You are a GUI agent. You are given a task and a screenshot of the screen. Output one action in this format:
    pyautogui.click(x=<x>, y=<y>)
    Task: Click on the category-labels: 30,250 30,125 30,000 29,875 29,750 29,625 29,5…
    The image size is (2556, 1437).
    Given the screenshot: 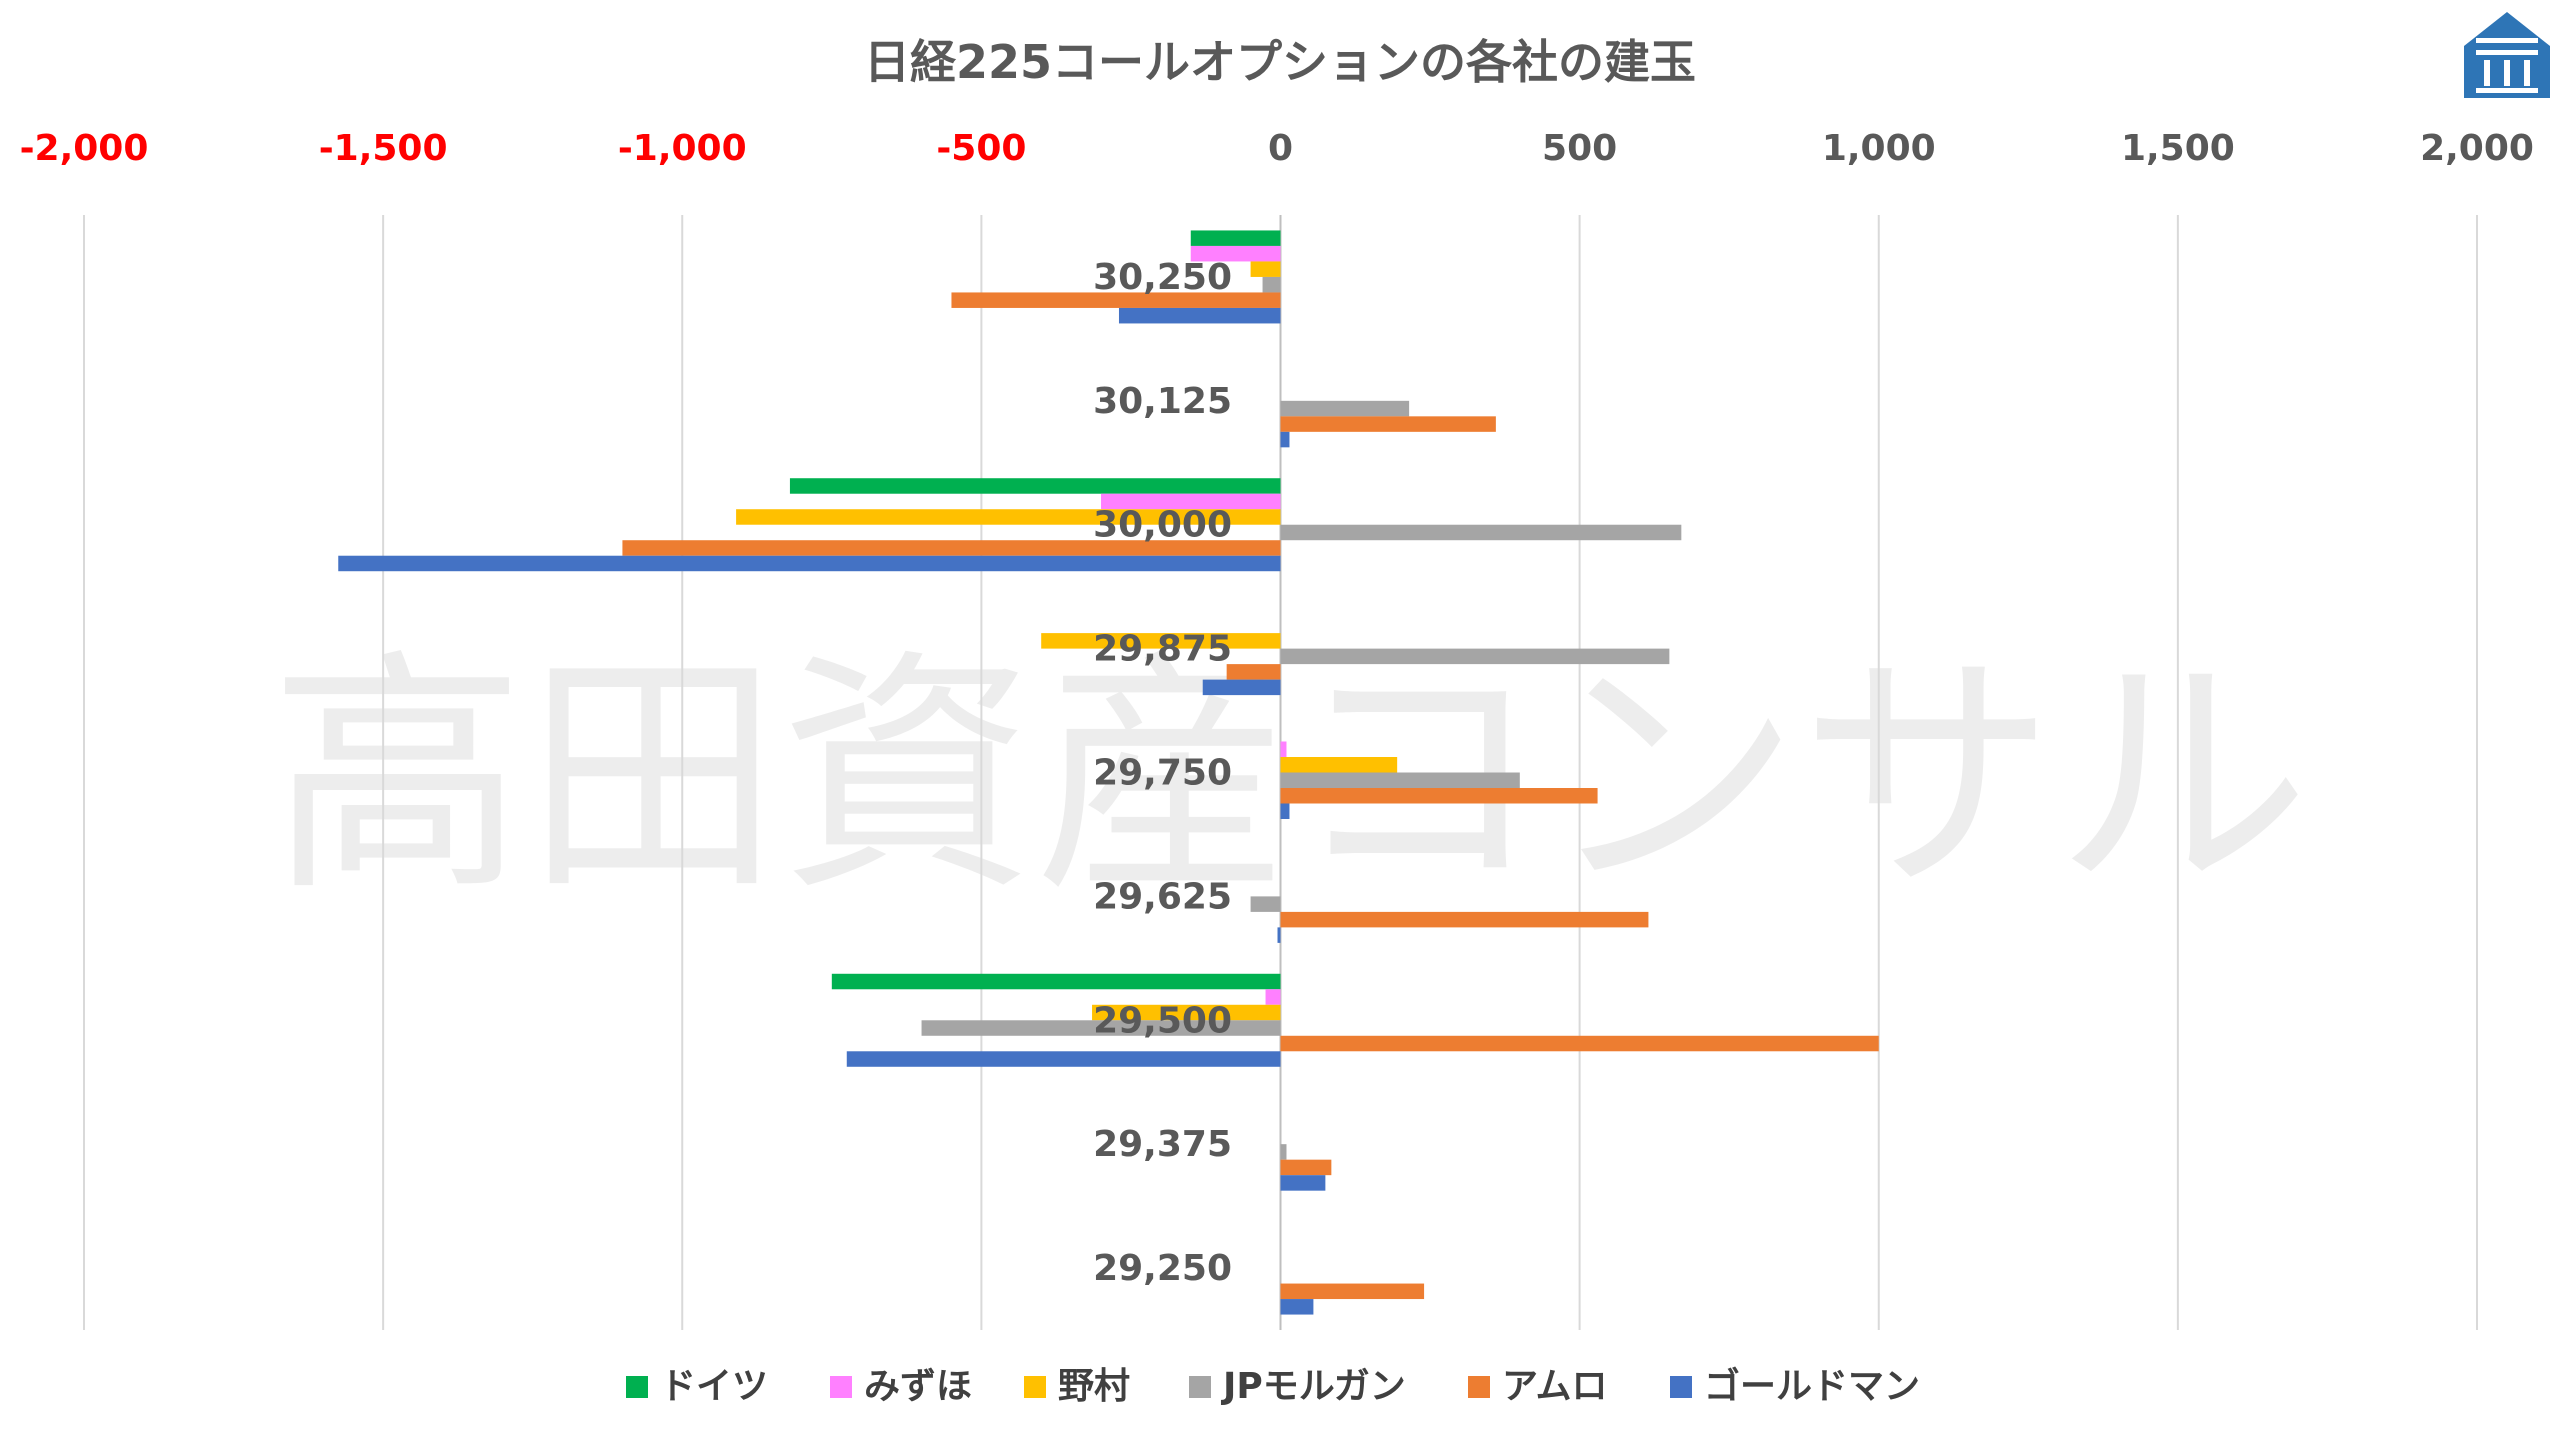 What is the action you would take?
    pyautogui.click(x=1162, y=773)
    